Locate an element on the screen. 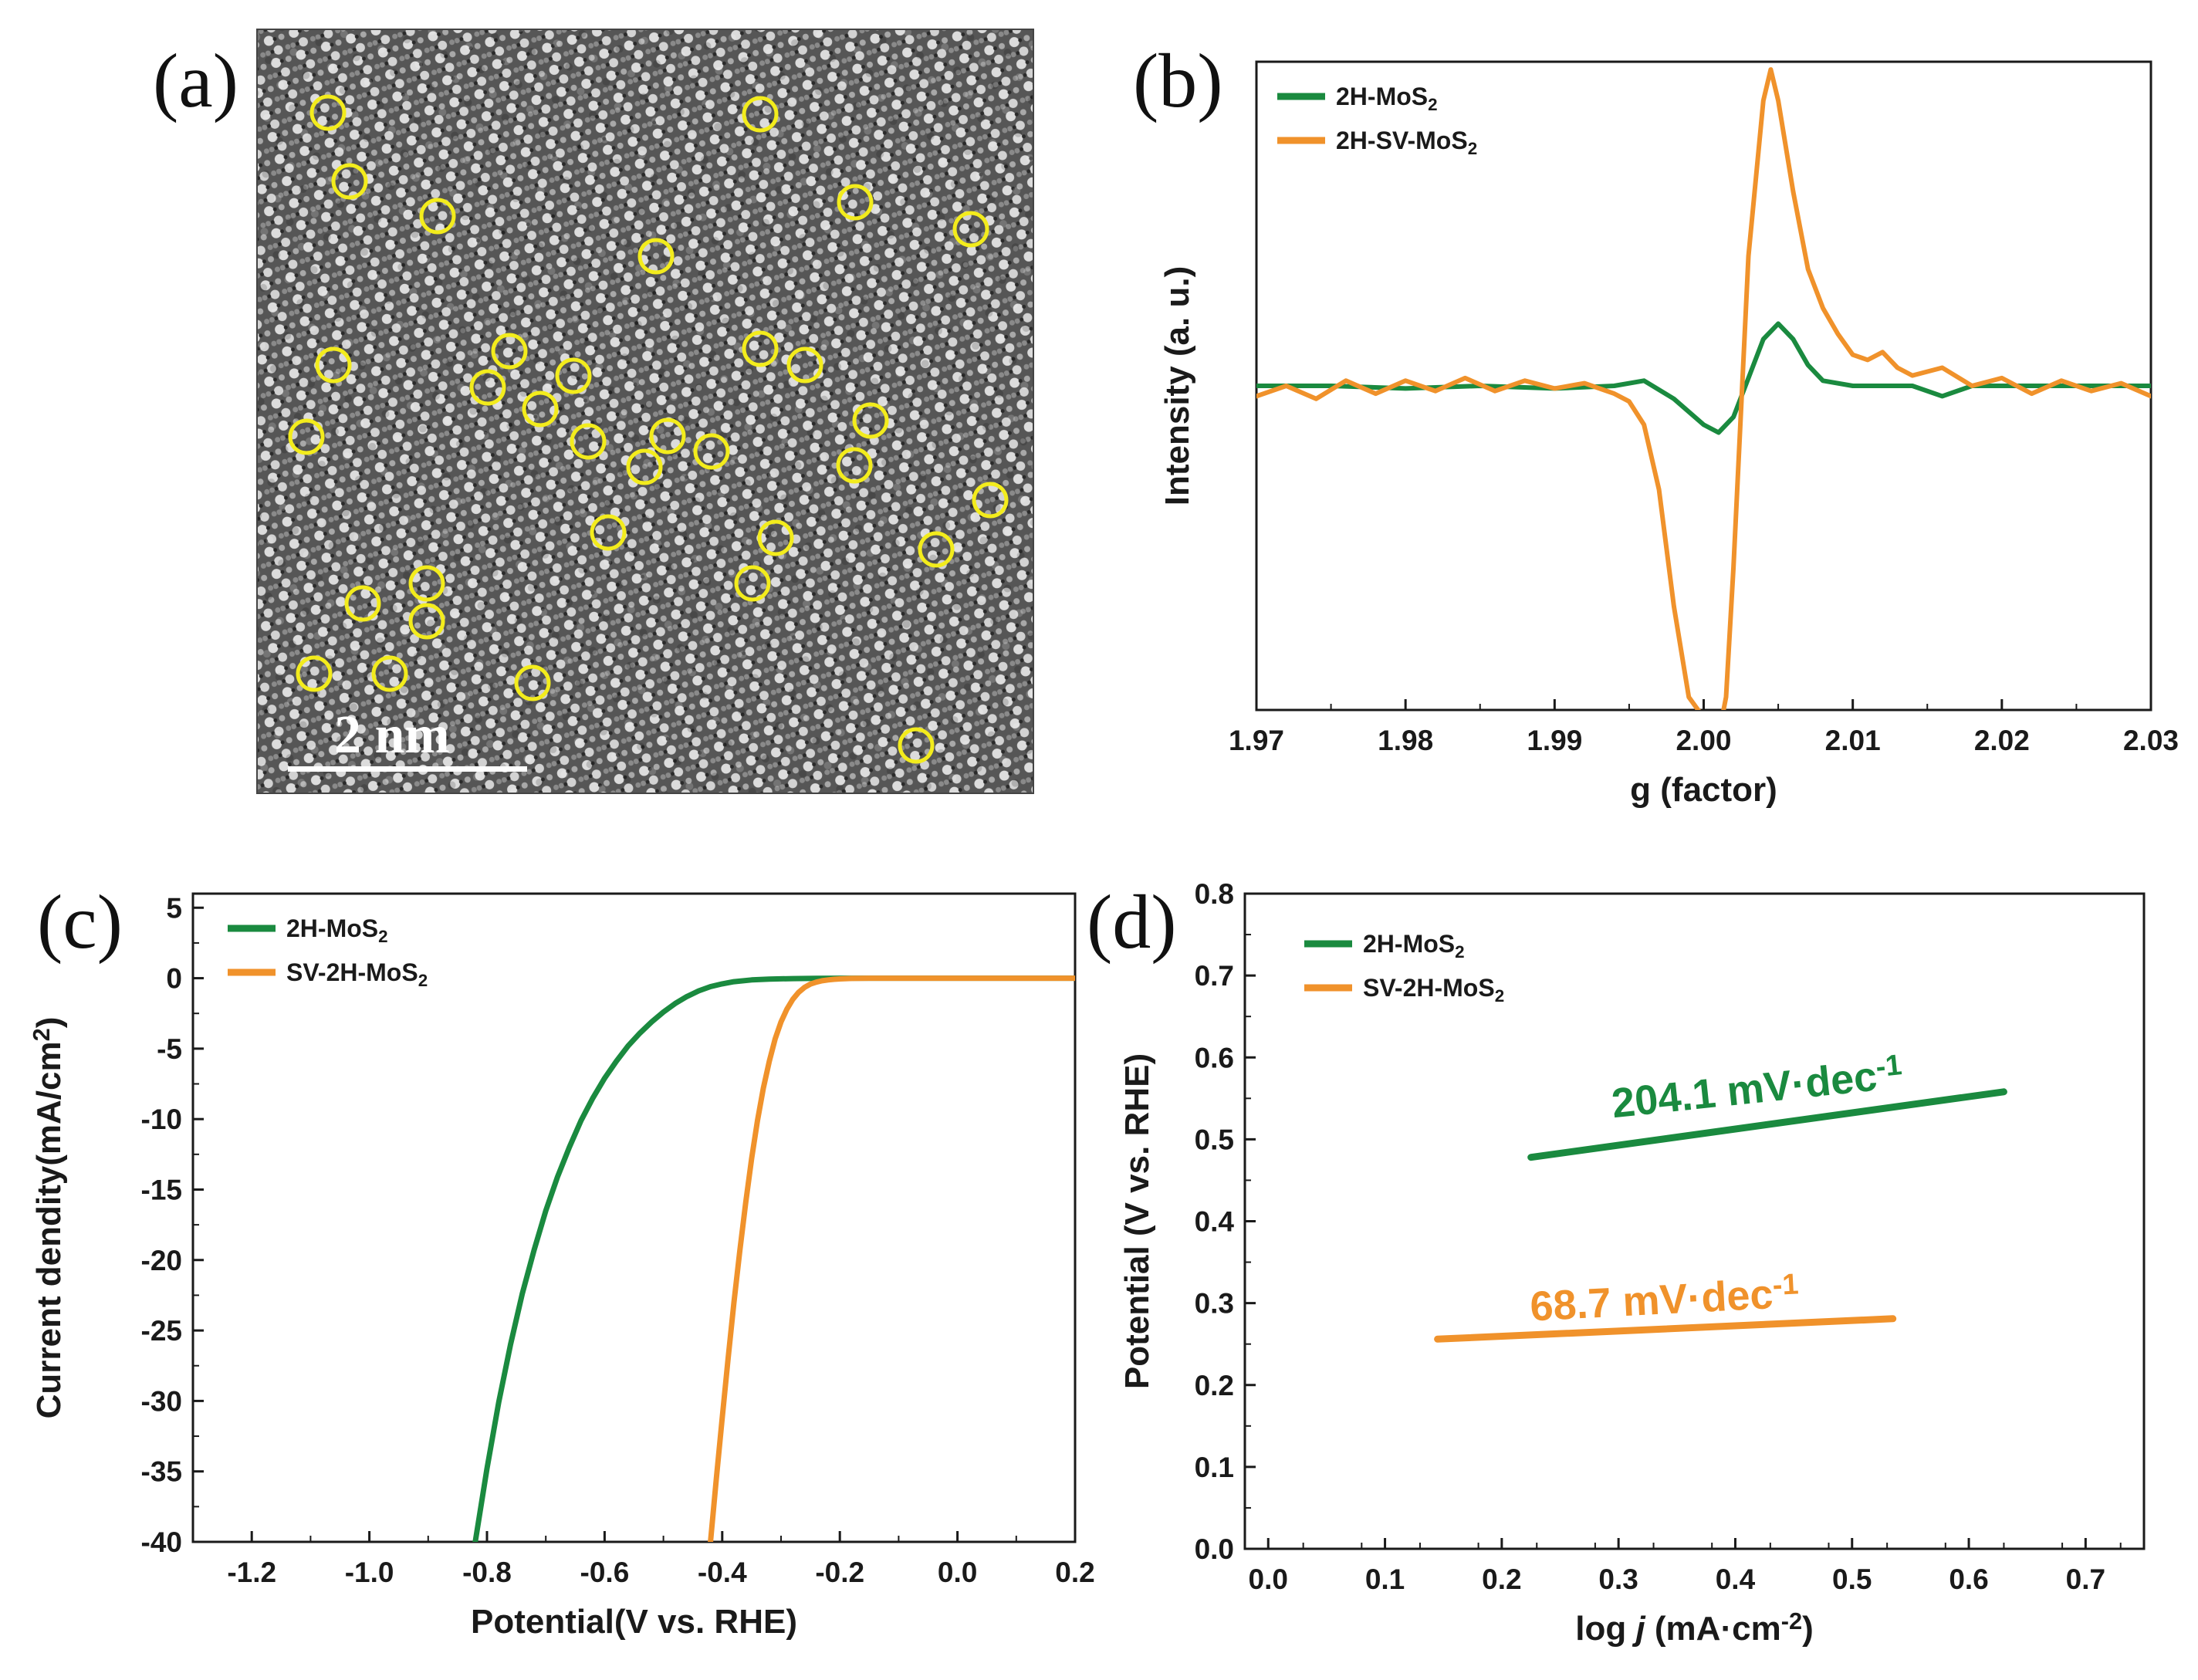 The height and width of the screenshot is (1680, 2198). y-tick-label: -5 is located at coordinates (169, 1049).